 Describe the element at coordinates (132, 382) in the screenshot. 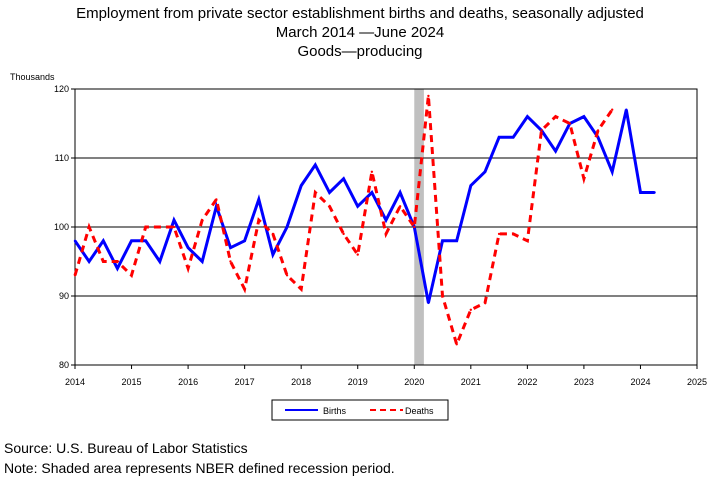

I see `x-tick-label-2015: 2015` at that location.